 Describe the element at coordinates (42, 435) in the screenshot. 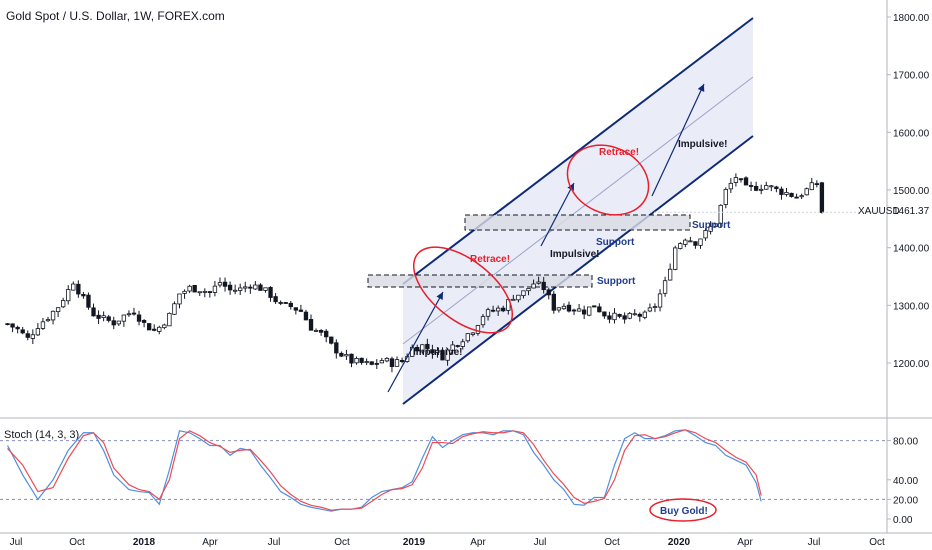

I see `stoch-label: Stoch (14, 3, 3)` at that location.